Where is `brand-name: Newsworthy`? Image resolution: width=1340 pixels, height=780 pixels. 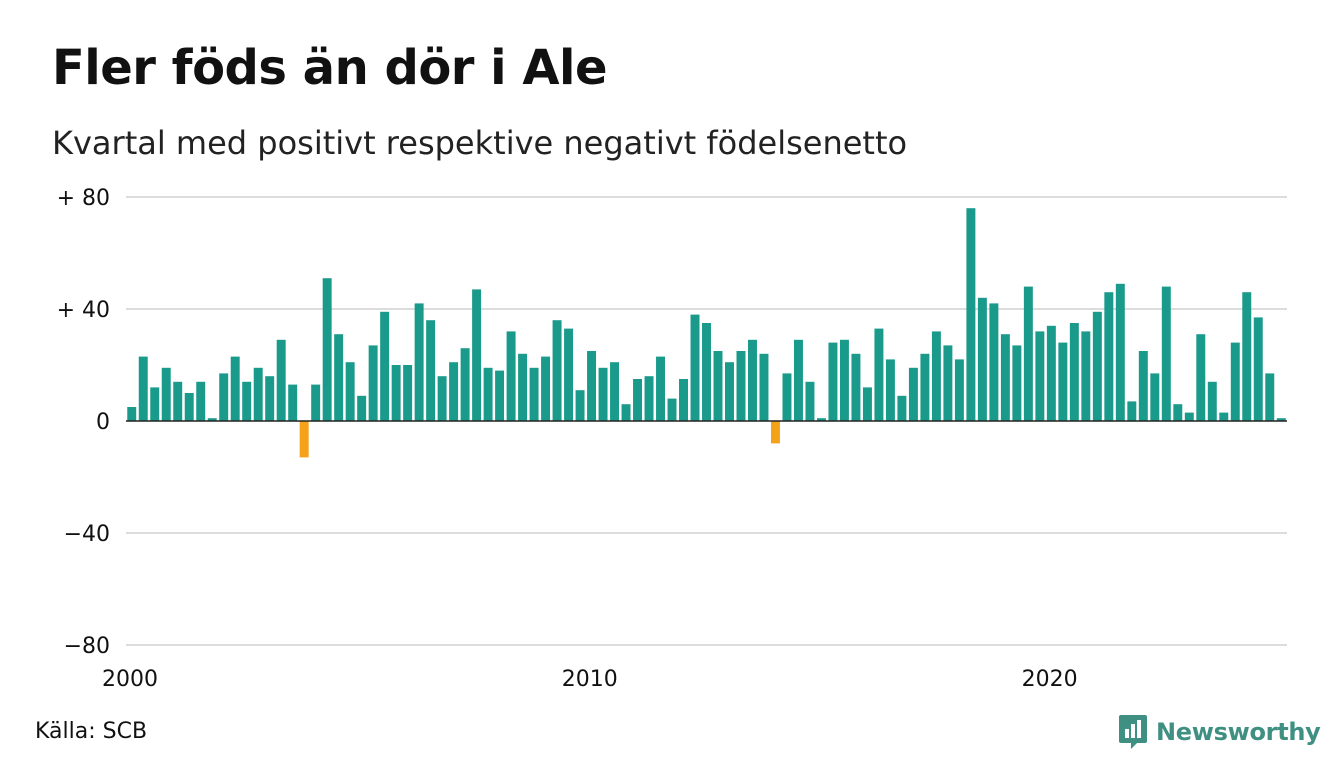
brand-name: Newsworthy is located at coordinates (1238, 732).